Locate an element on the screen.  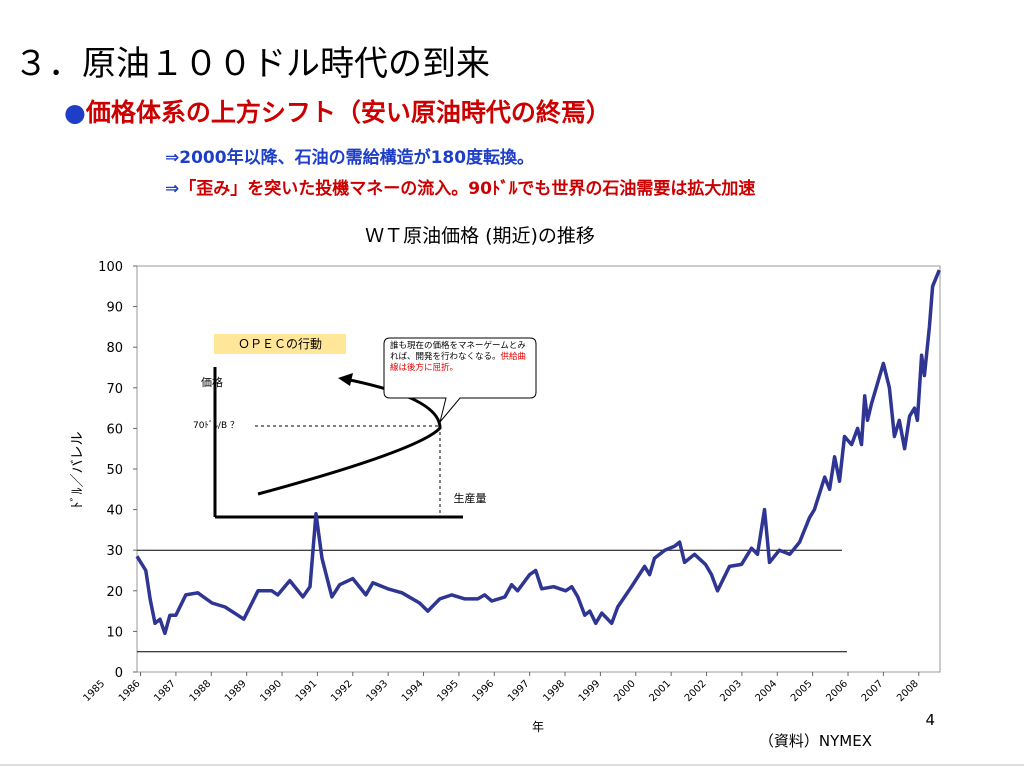
y-tick-label: 0 is located at coordinates (119, 673).